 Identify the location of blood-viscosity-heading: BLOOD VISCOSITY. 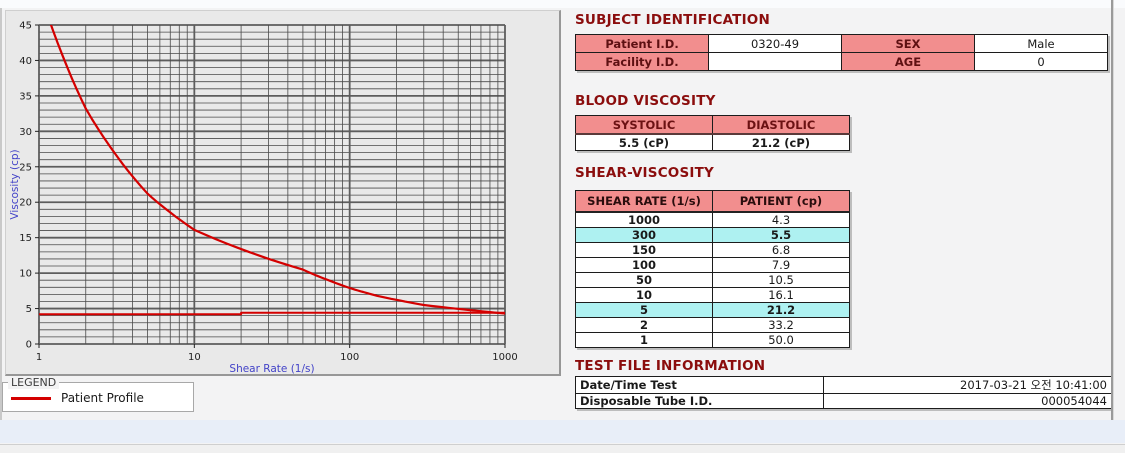
(645, 101).